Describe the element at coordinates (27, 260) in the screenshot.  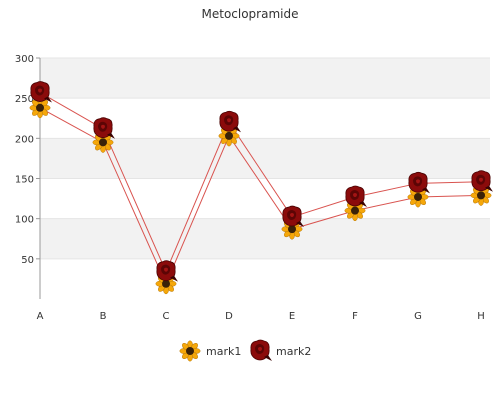
I see `y-tick-label: 50` at that location.